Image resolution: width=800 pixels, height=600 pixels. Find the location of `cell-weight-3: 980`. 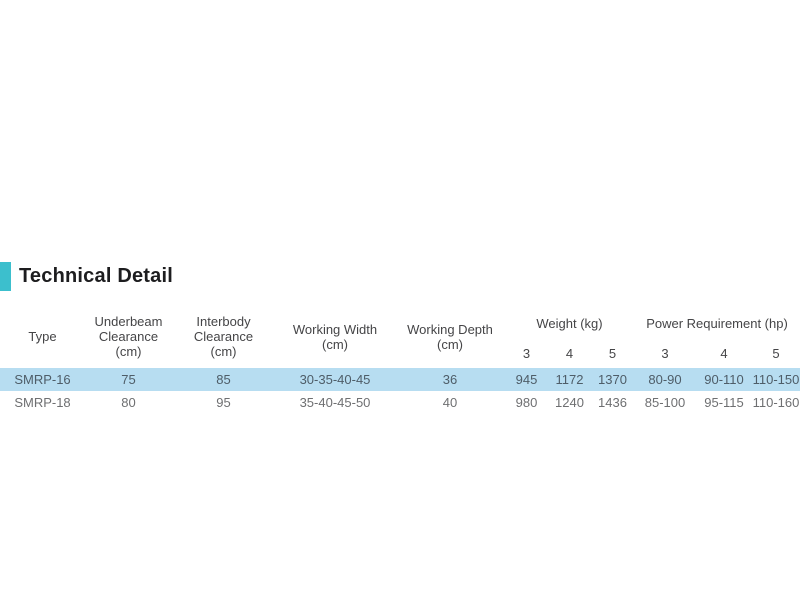

cell-weight-3: 980 is located at coordinates (526, 402).